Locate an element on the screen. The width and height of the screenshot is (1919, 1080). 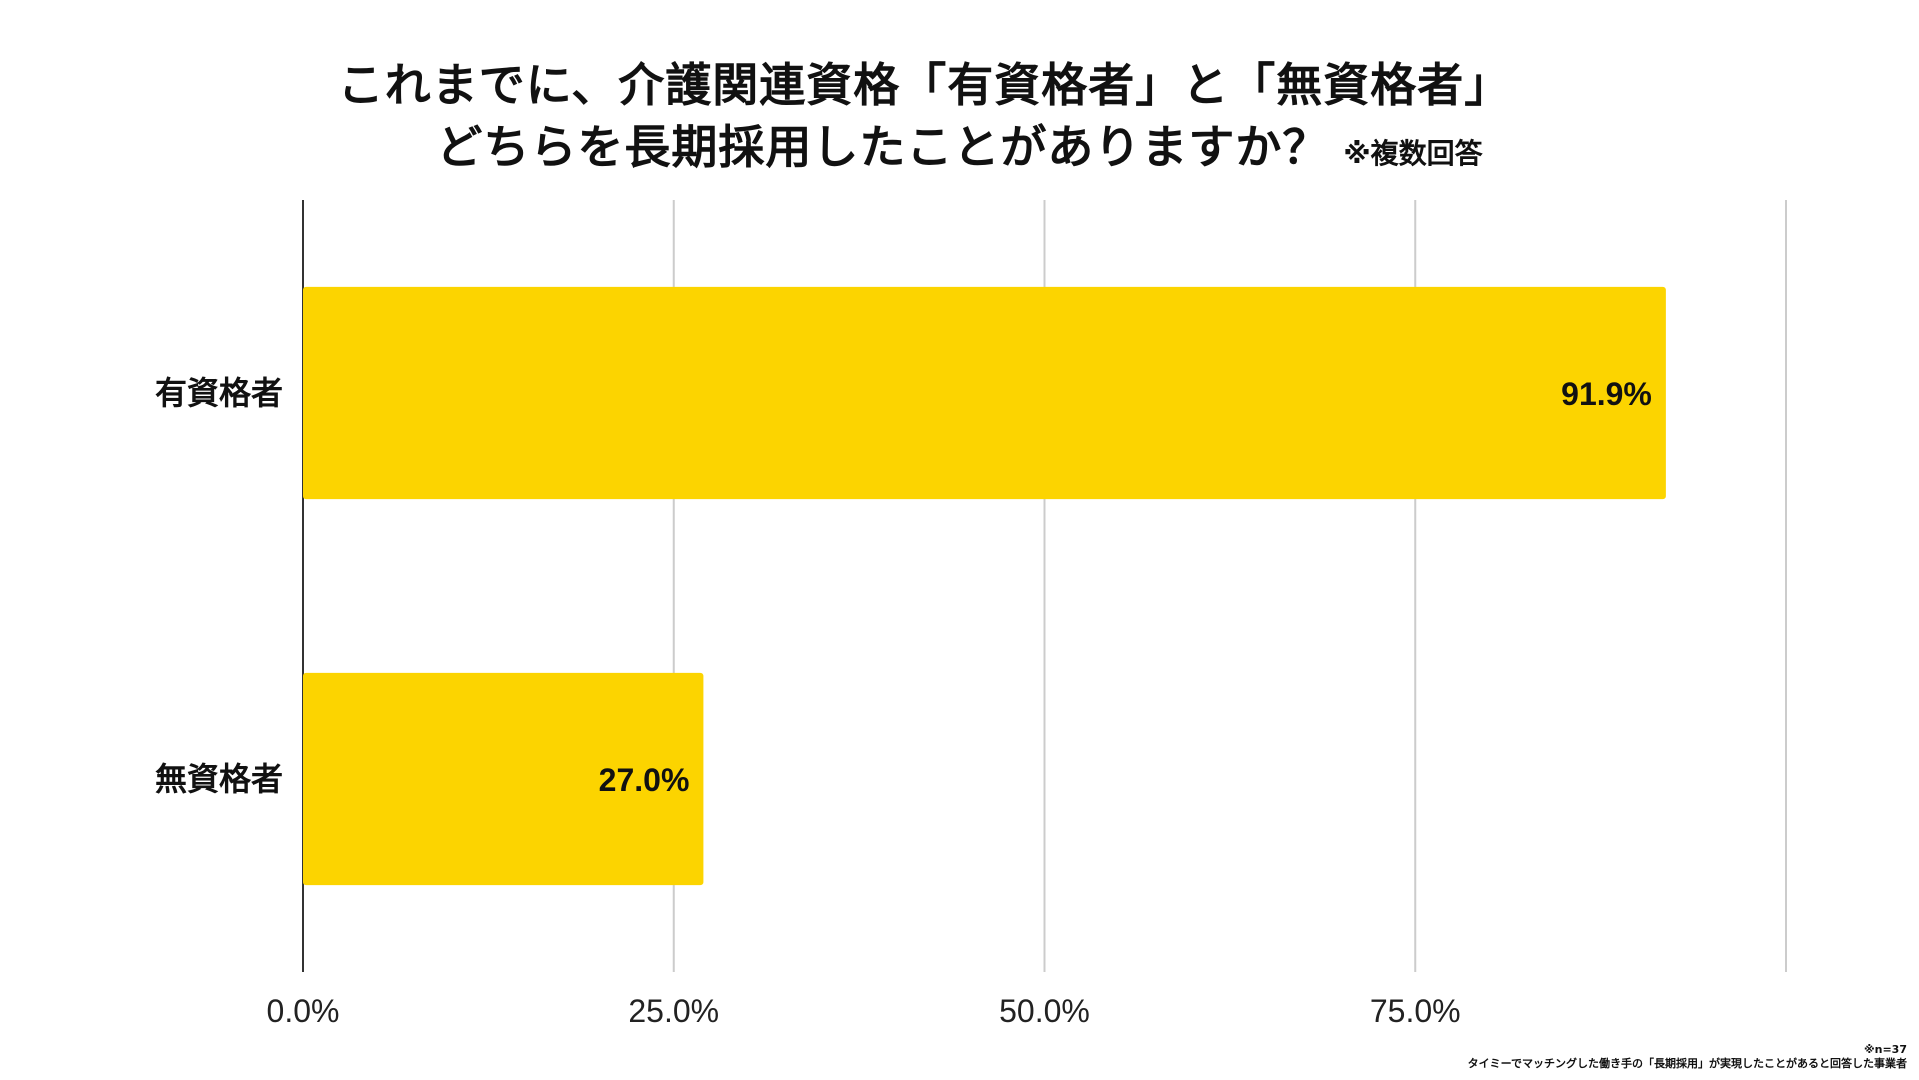
data-label: 91.9% is located at coordinates (1606, 394).